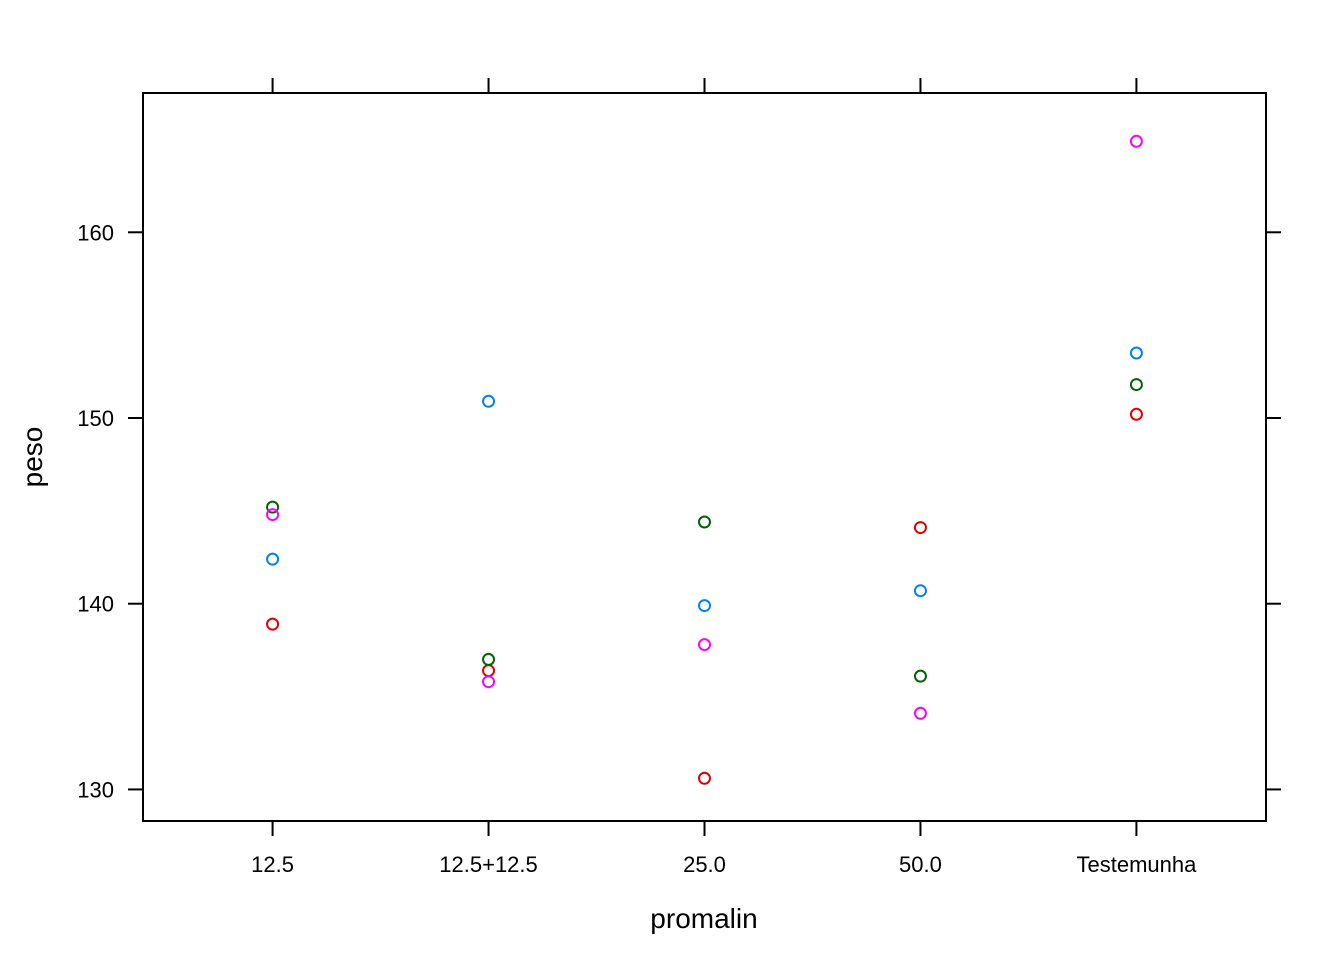  What do you see at coordinates (95, 789) in the screenshot?
I see `y-tick-label: 130` at bounding box center [95, 789].